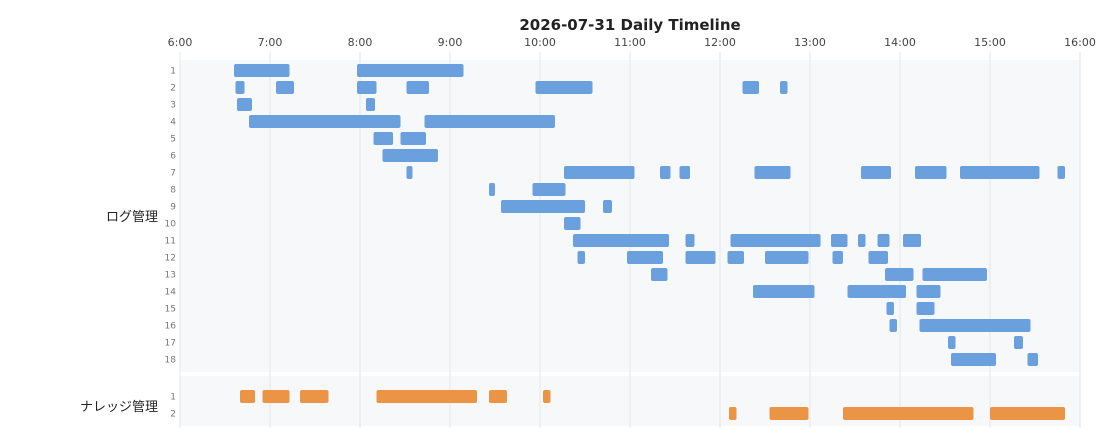 The width and height of the screenshot is (1110, 448). I want to click on group-label: ログ管理, so click(132, 217).